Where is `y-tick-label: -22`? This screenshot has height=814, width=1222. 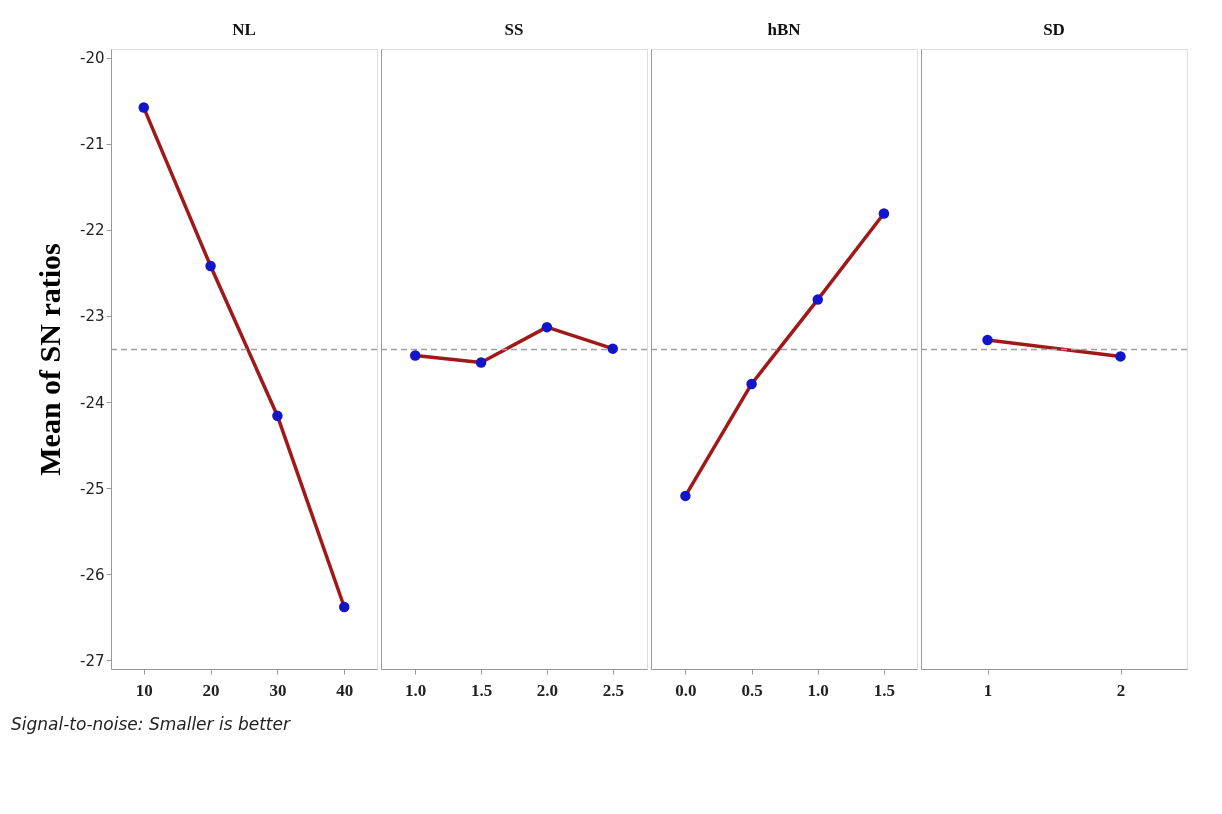
y-tick-label: -22 is located at coordinates (92, 230).